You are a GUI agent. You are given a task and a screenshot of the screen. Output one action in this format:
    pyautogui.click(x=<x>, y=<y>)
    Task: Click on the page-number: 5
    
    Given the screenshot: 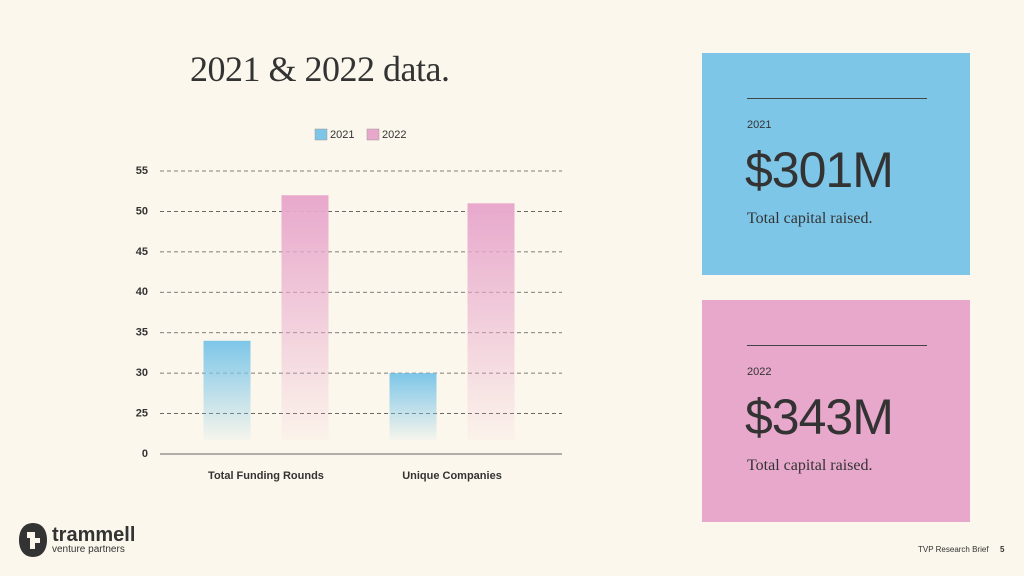 What is the action you would take?
    pyautogui.click(x=1002, y=549)
    